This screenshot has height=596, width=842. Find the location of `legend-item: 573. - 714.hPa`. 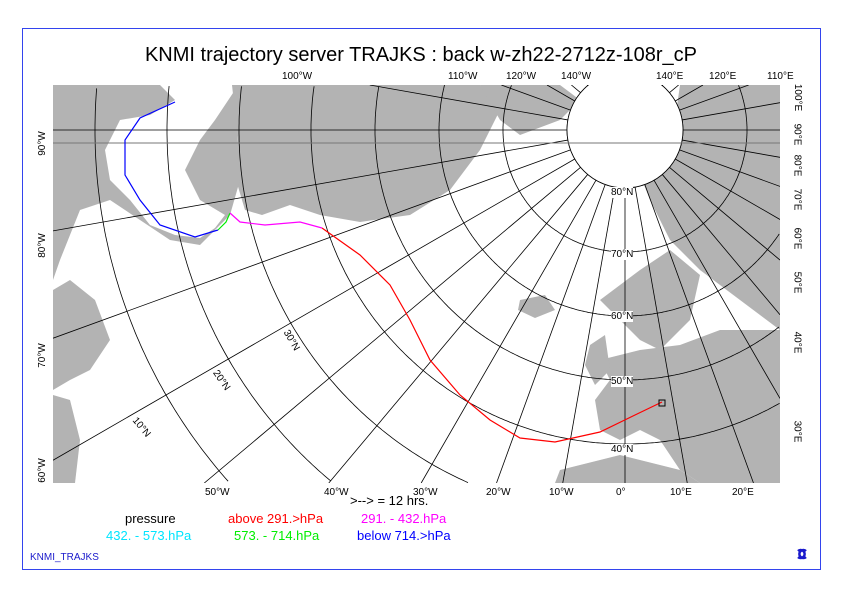

legend-item: 573. - 714.hPa is located at coordinates (277, 535).